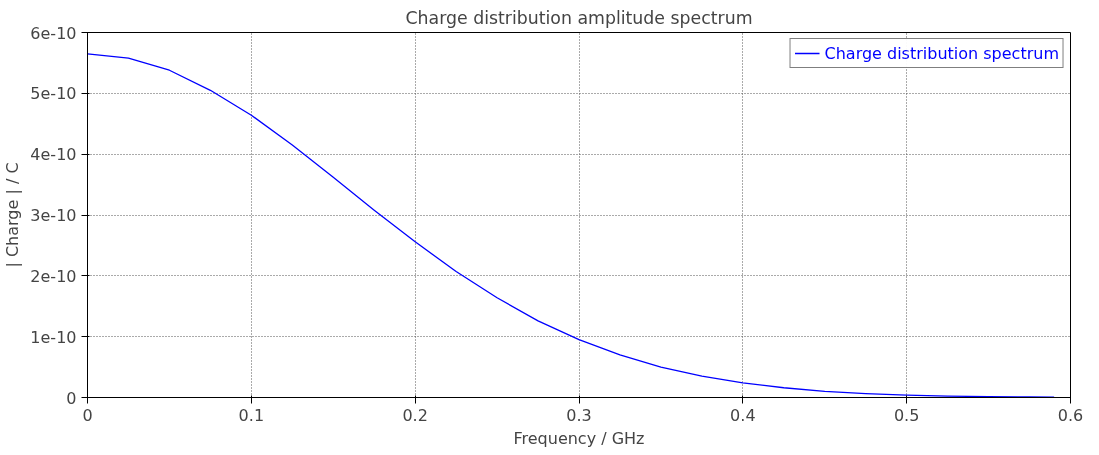  I want to click on x-tick-label: 0.3, so click(579, 415).